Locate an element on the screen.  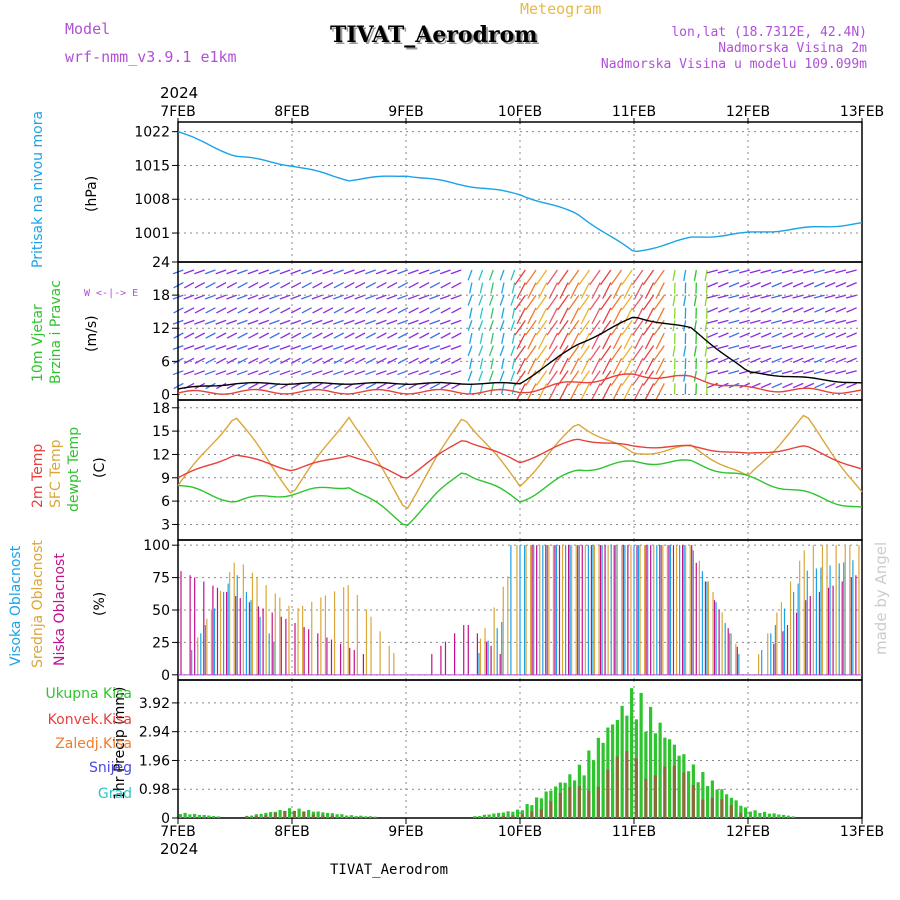
x-tick-label-bottom: 10FEB is located at coordinates (520, 832).